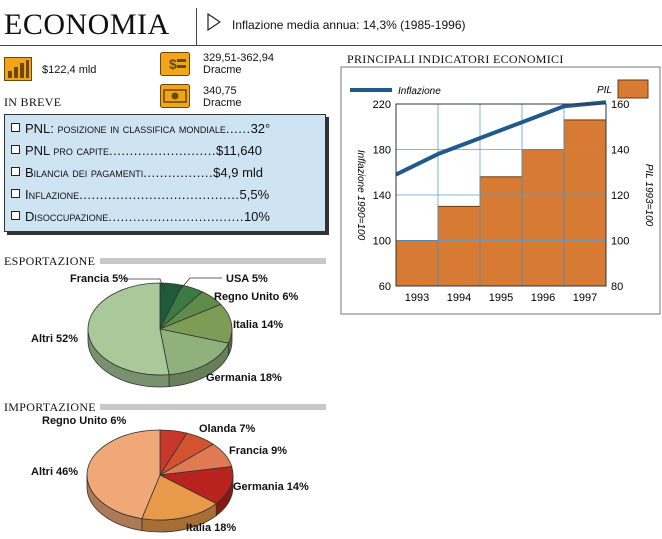 Image resolution: width=662 pixels, height=539 pixels. I want to click on exchange-value-1: 329,51-362,94, so click(238, 58).